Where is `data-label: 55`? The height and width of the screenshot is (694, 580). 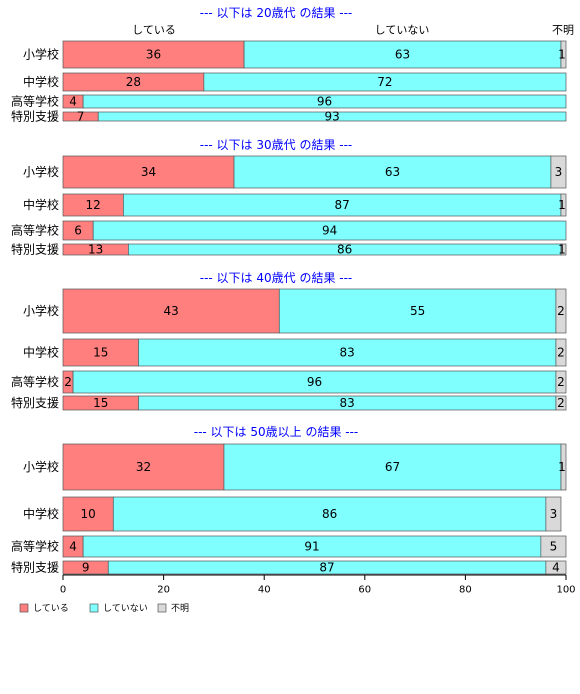 data-label: 55 is located at coordinates (417, 311).